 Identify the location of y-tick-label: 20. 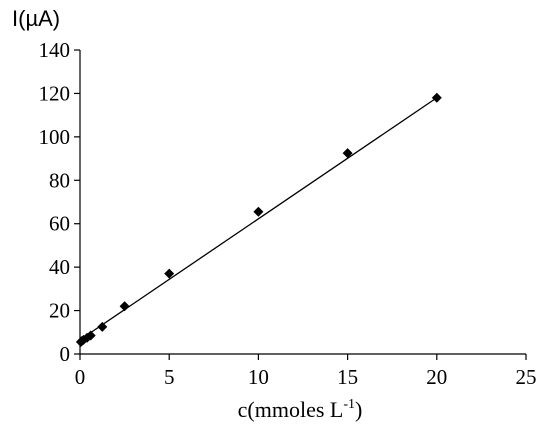
(59, 311).